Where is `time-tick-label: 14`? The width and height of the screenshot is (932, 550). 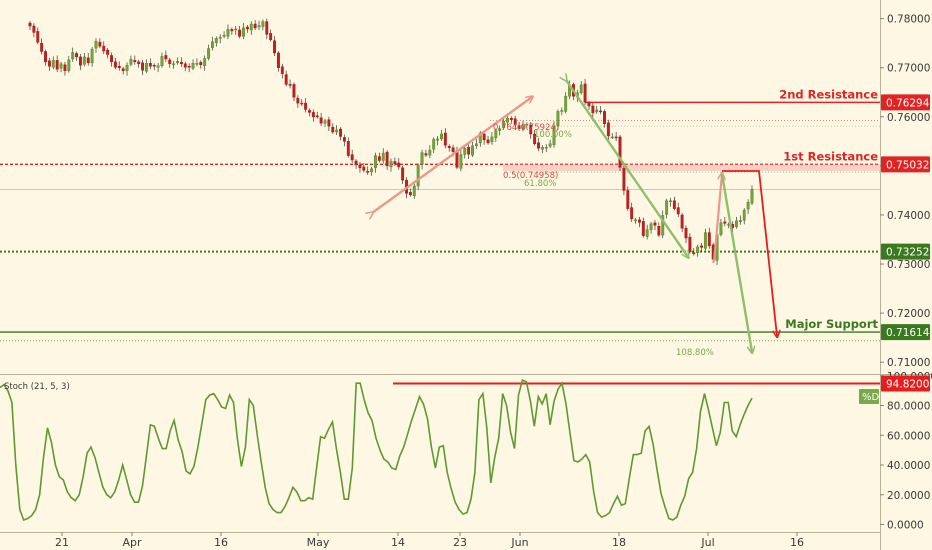 time-tick-label: 14 is located at coordinates (398, 542).